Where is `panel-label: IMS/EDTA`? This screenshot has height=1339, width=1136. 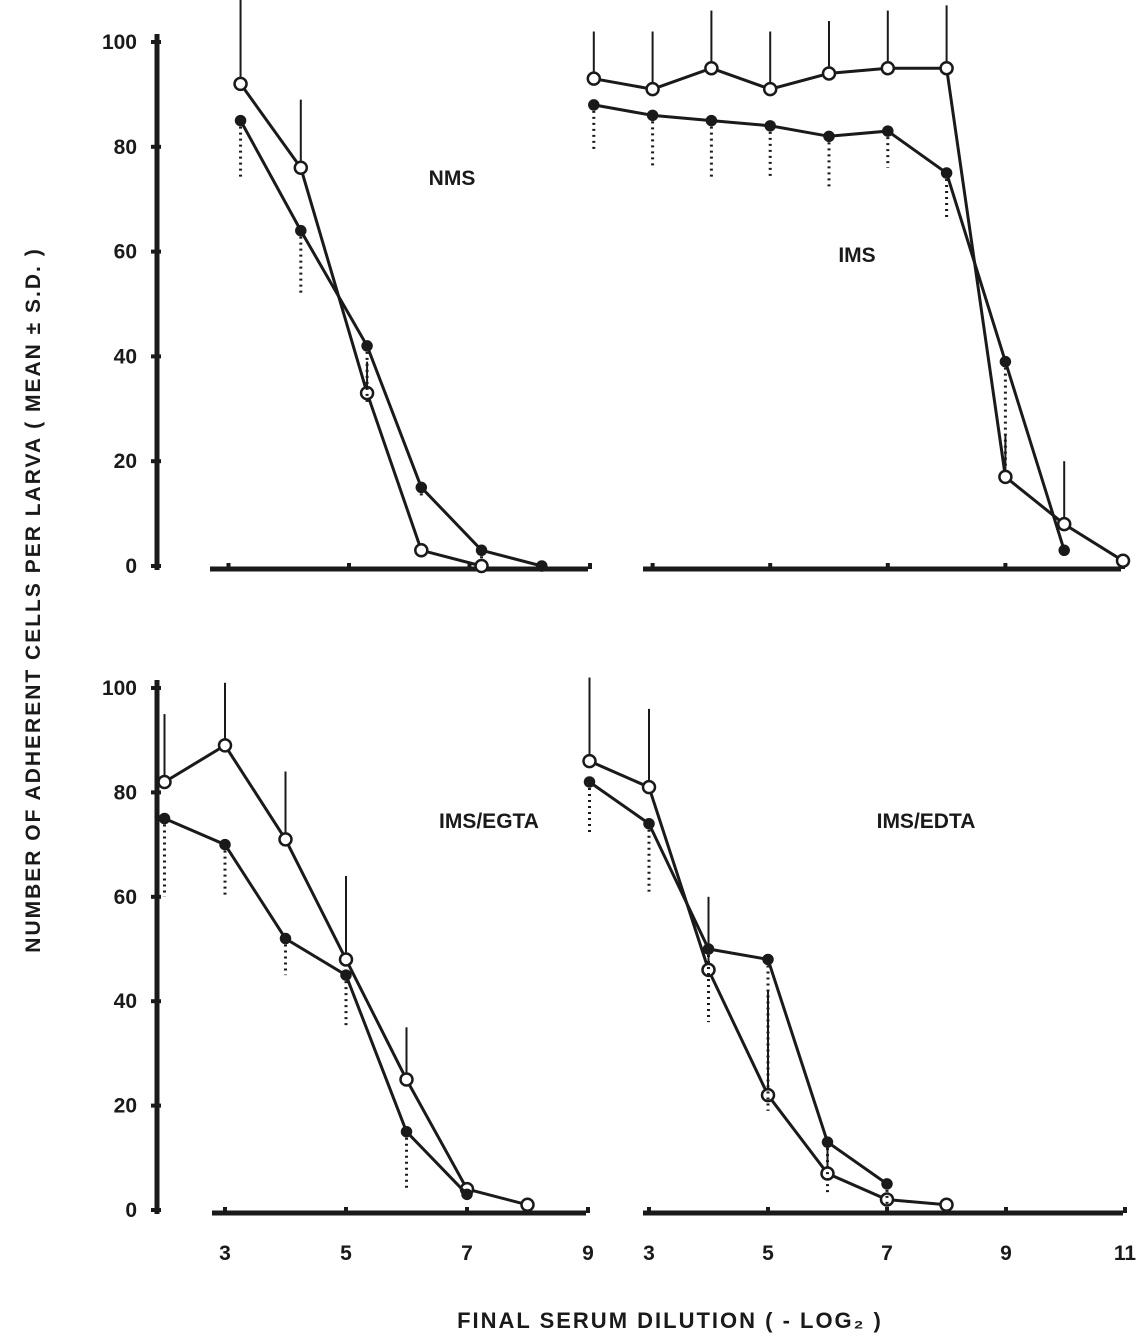 panel-label: IMS/EDTA is located at coordinates (926, 821).